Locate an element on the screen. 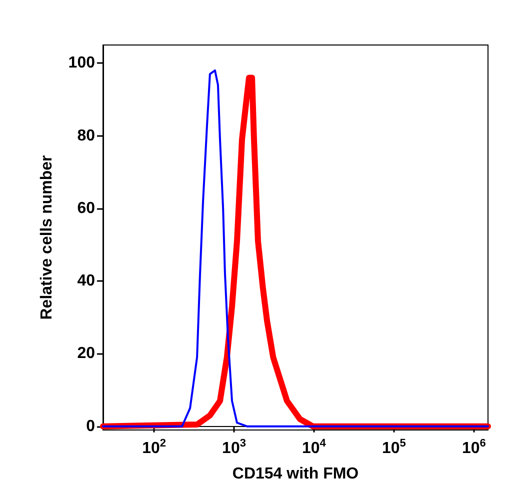  y-tick-label: 80 is located at coordinates (86, 135).